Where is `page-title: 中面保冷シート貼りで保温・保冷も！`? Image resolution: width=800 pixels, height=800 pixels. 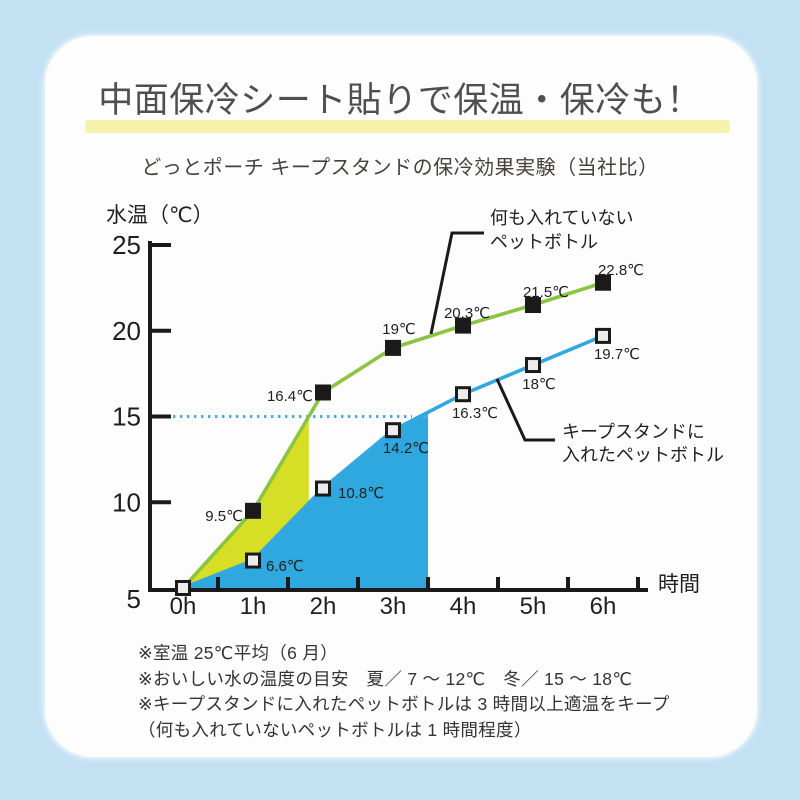 page-title: 中面保冷シート貼りで保温・保冷も！ is located at coordinates (400, 100).